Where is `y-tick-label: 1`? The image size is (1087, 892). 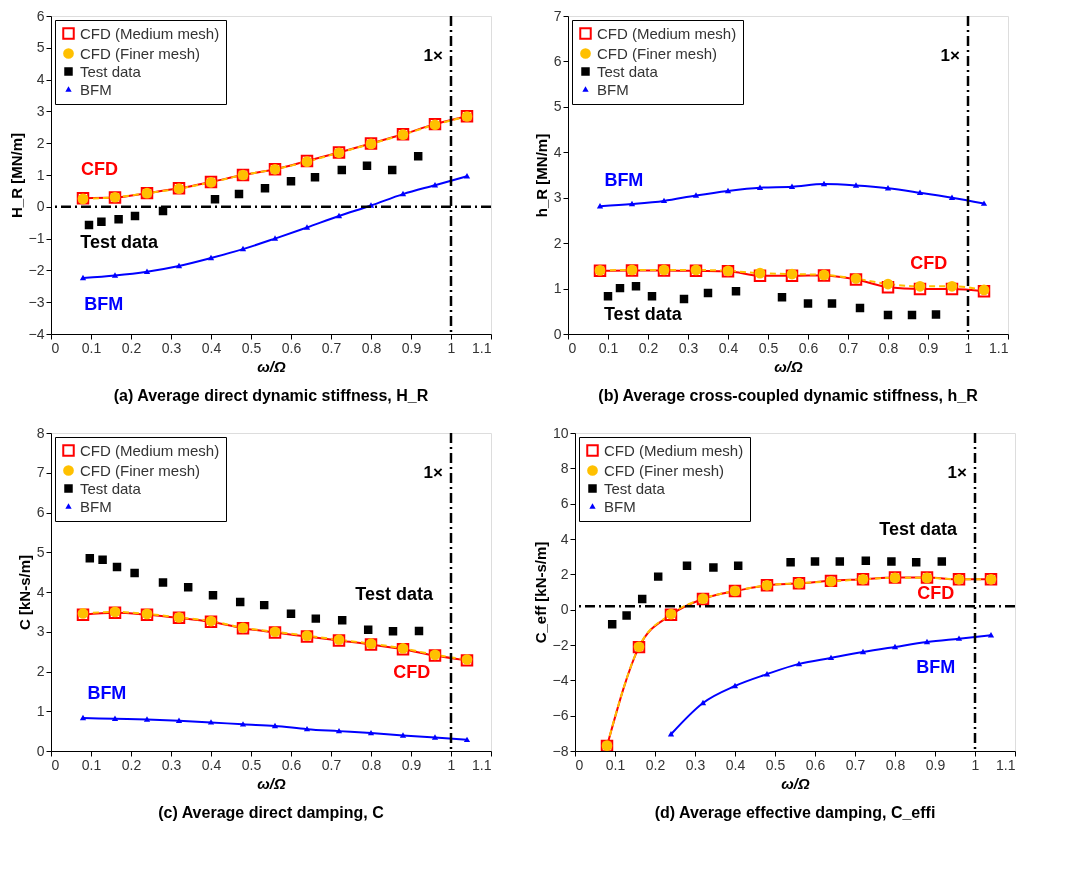 y-tick-label: 1 is located at coordinates (557, 288).